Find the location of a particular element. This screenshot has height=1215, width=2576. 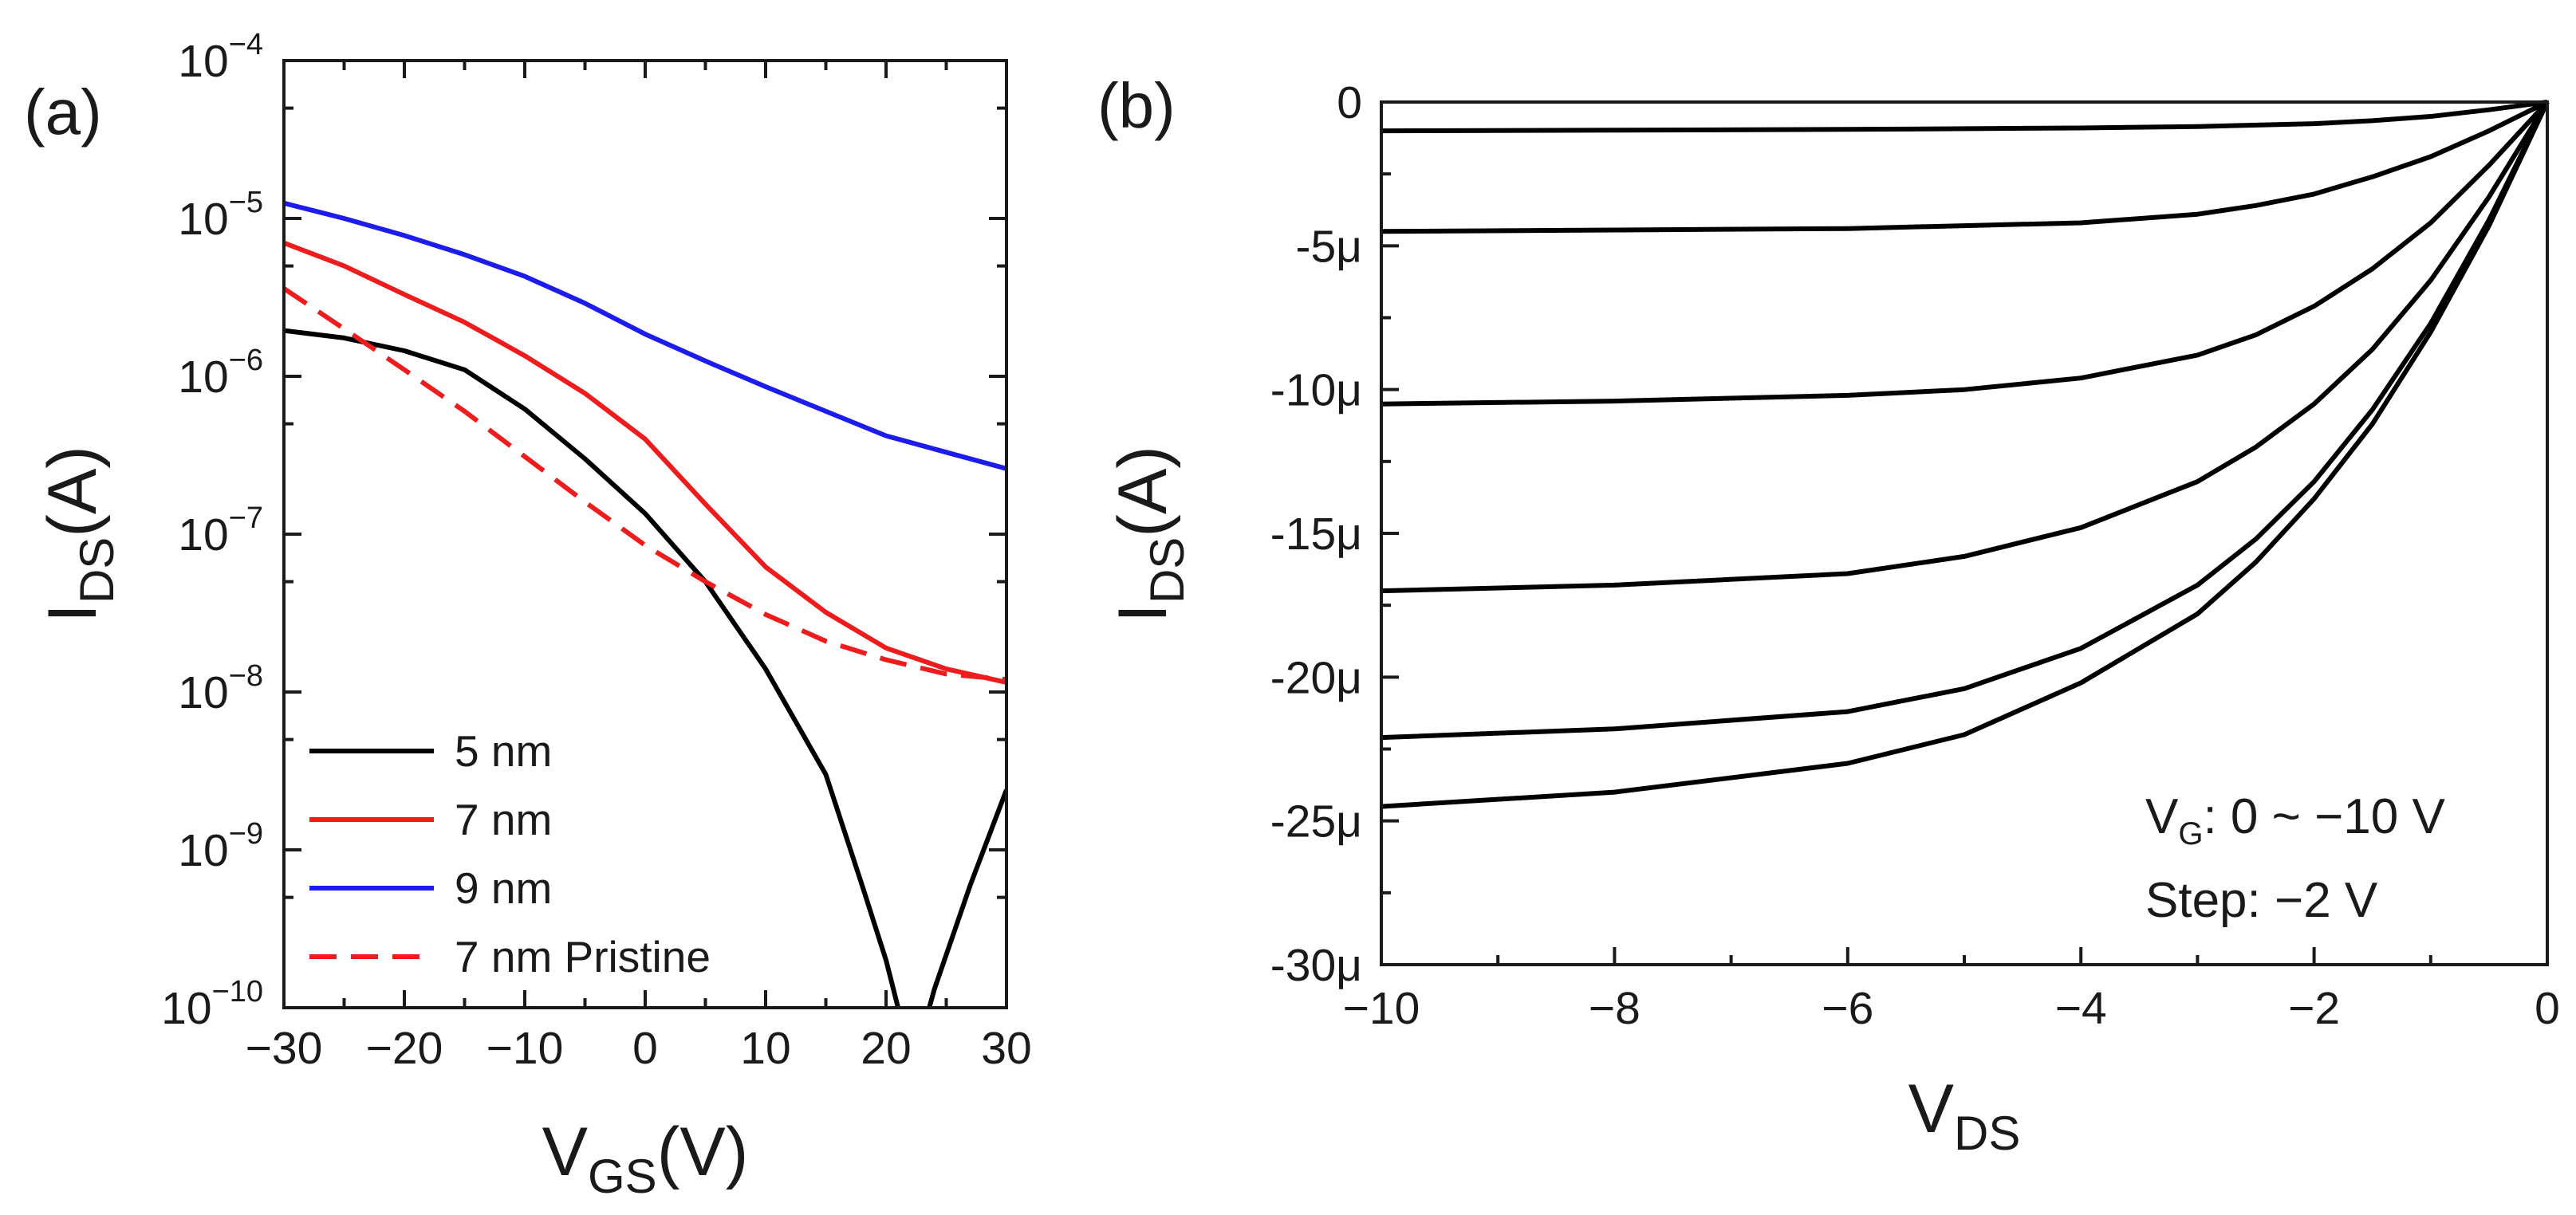

series-line-vg-0-v is located at coordinates (1964, 117).